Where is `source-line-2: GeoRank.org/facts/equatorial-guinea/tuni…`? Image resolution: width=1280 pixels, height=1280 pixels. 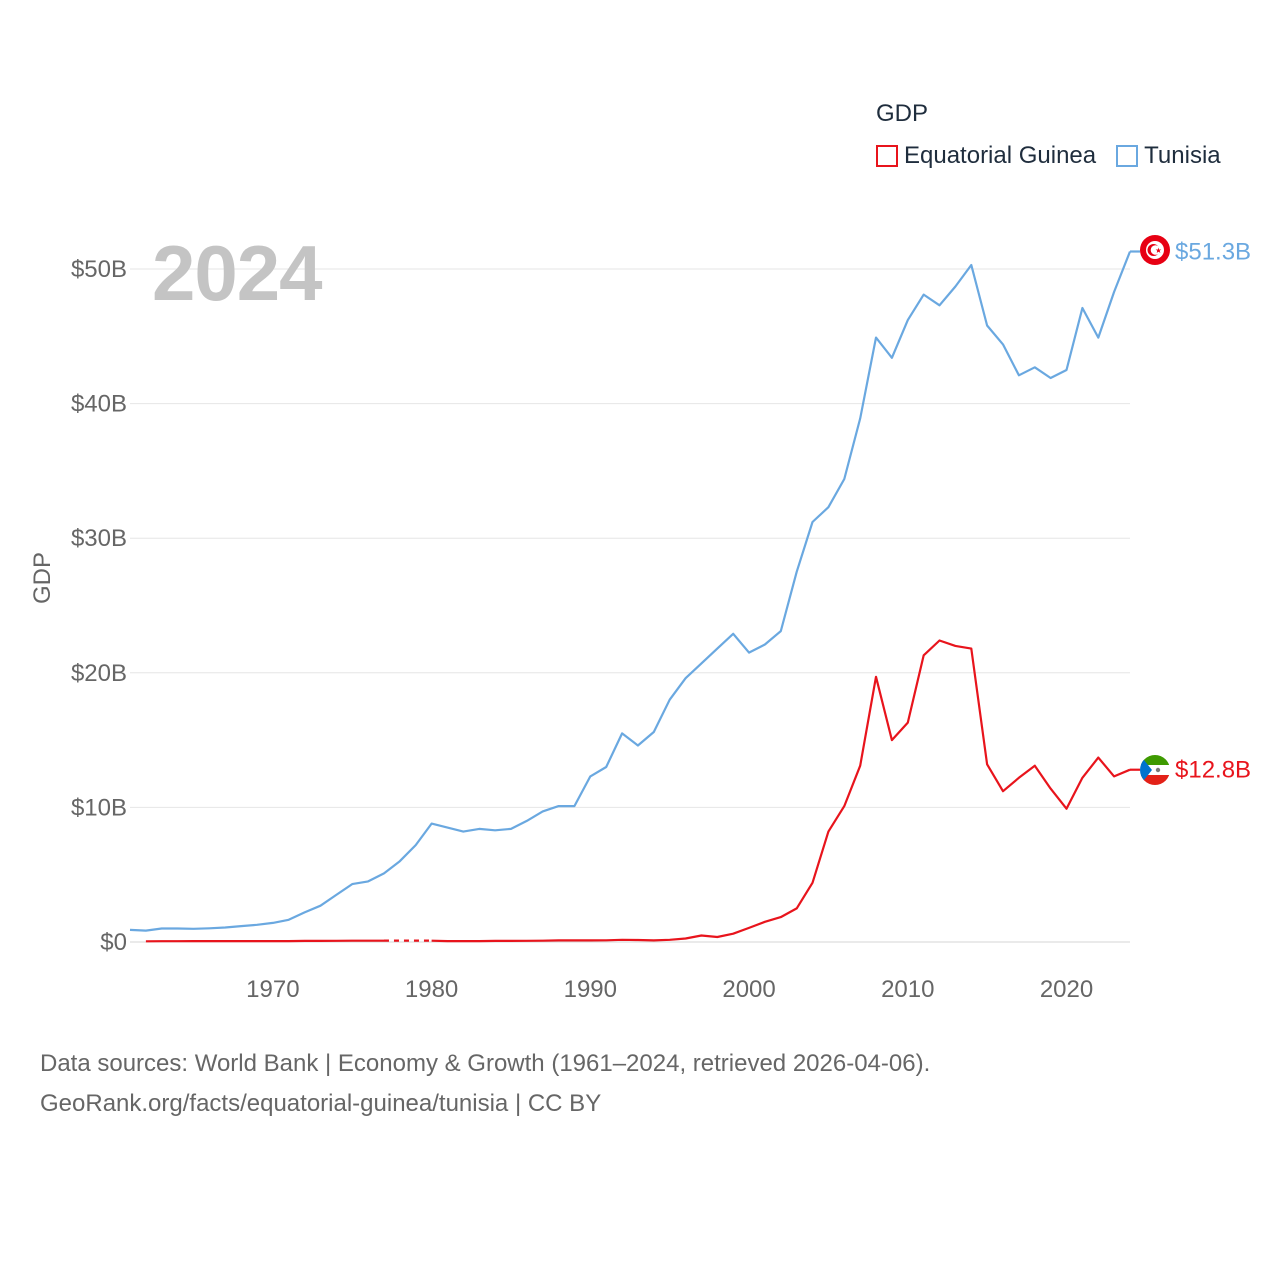
source-line-2: GeoRank.org/facts/equatorial-guinea/tuni… is located at coordinates (321, 1103).